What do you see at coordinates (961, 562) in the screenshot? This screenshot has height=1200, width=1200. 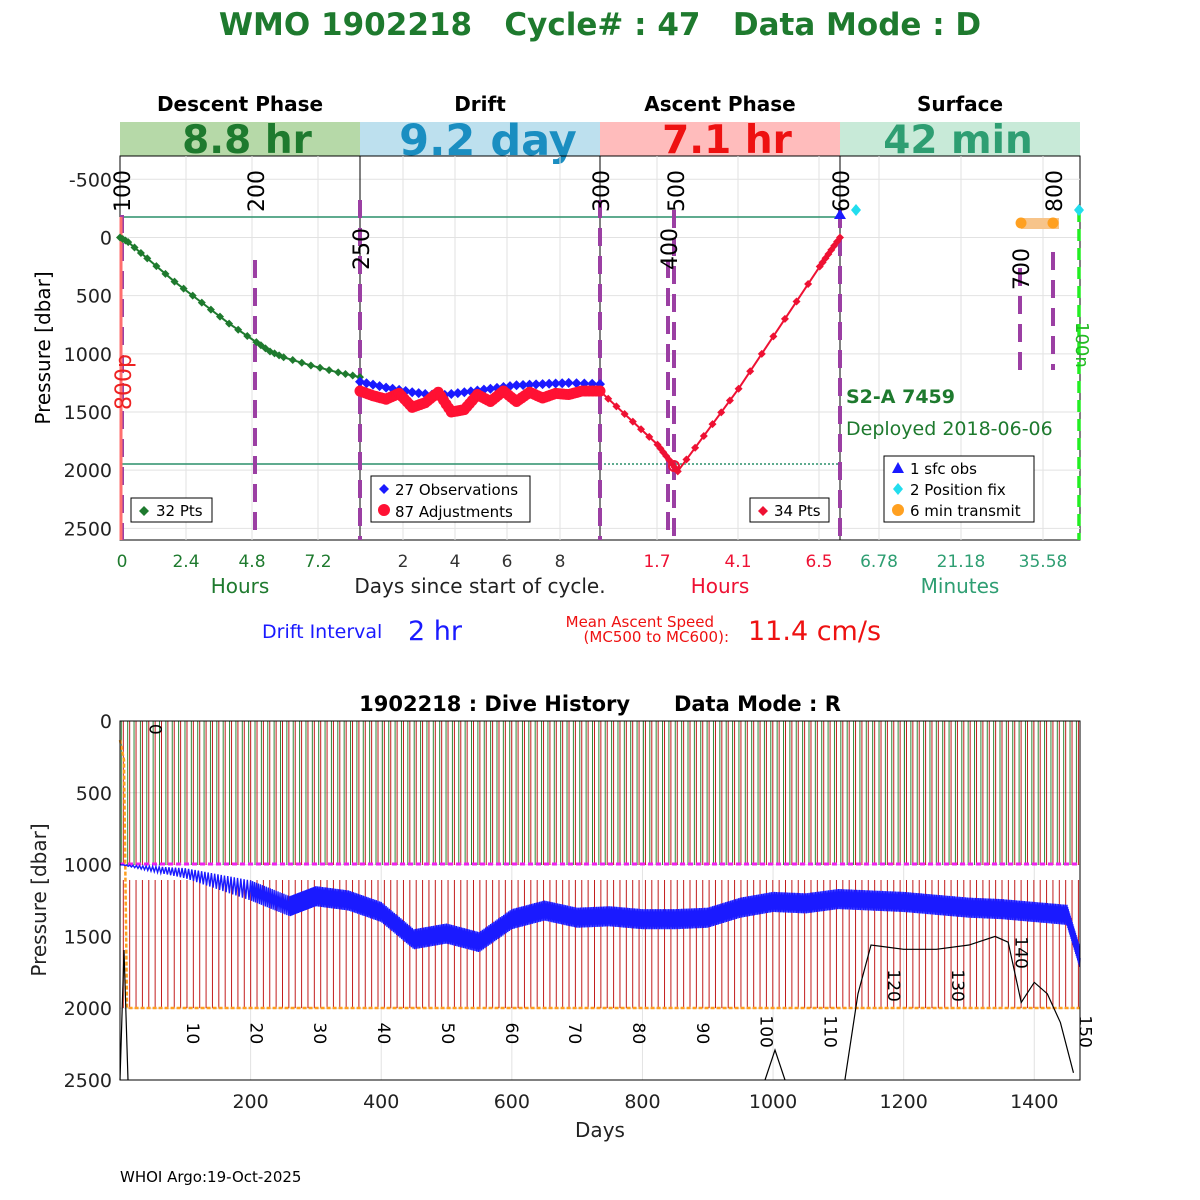 I see `xtick-surface-1: 21.18` at bounding box center [961, 562].